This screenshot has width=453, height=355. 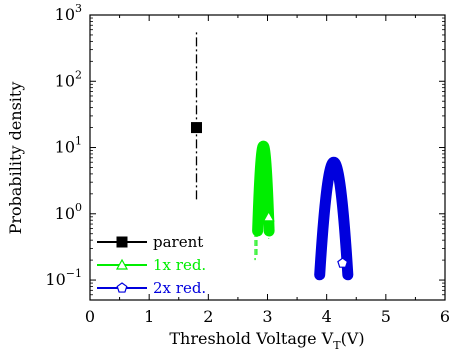 I want to click on x-tick-label: 1, so click(x=149, y=316).